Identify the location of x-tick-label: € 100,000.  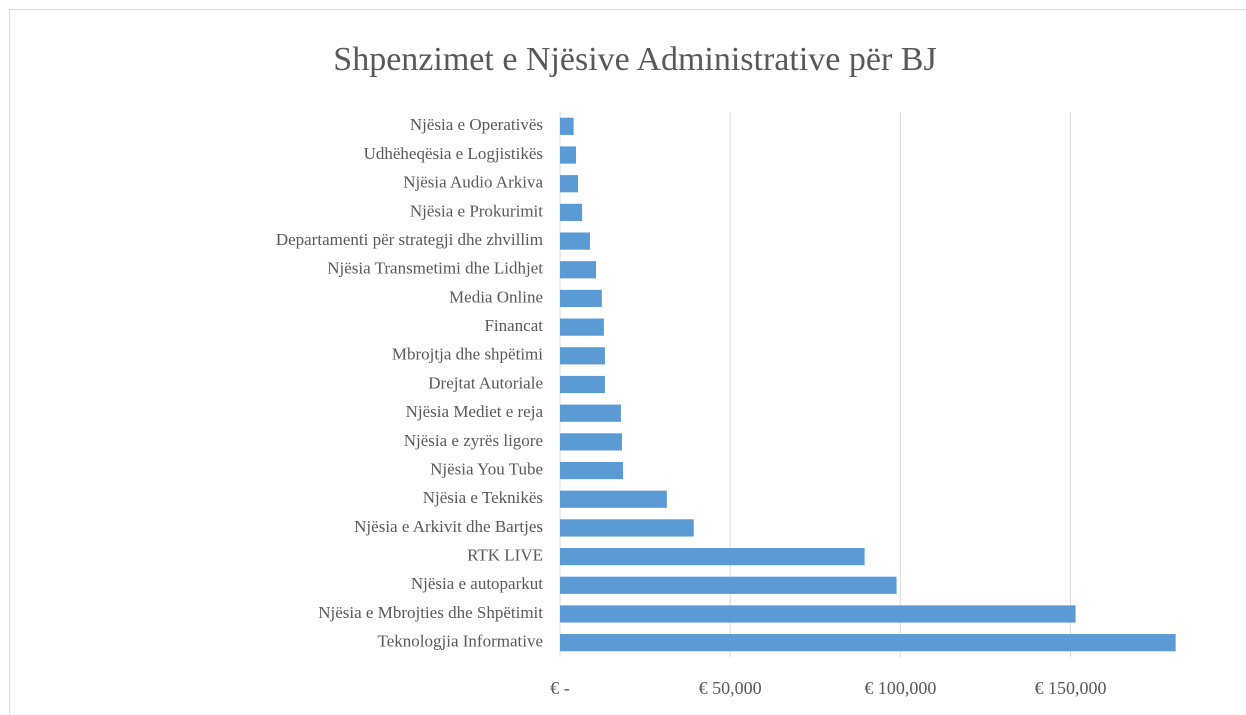
(900, 688).